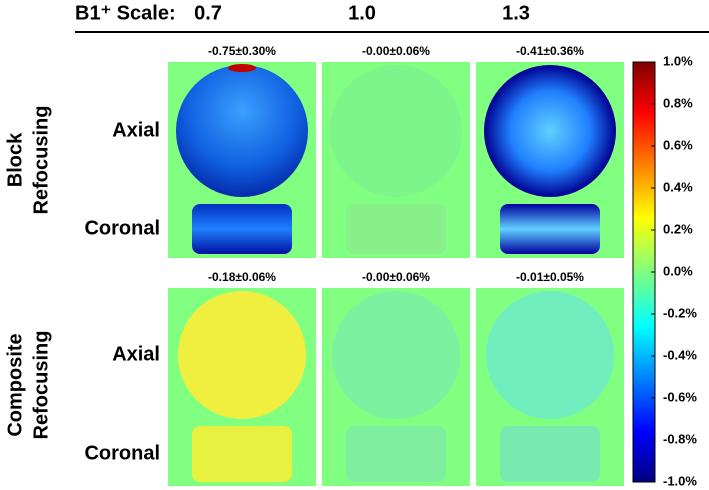 Image resolution: width=709 pixels, height=490 pixels. What do you see at coordinates (680, 354) in the screenshot?
I see `colorbar-tick-label: -0.4%` at bounding box center [680, 354].